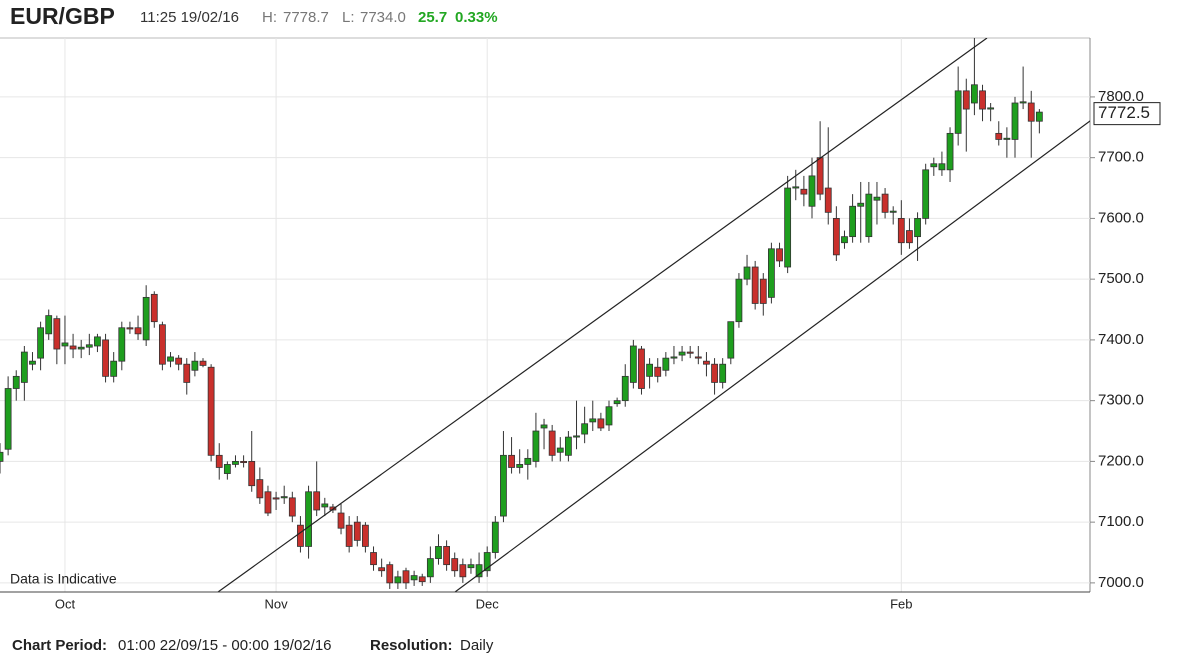 This screenshot has width=1196, height=664. Describe the element at coordinates (432, 17) in the screenshot. I see `change: 25.7` at that location.